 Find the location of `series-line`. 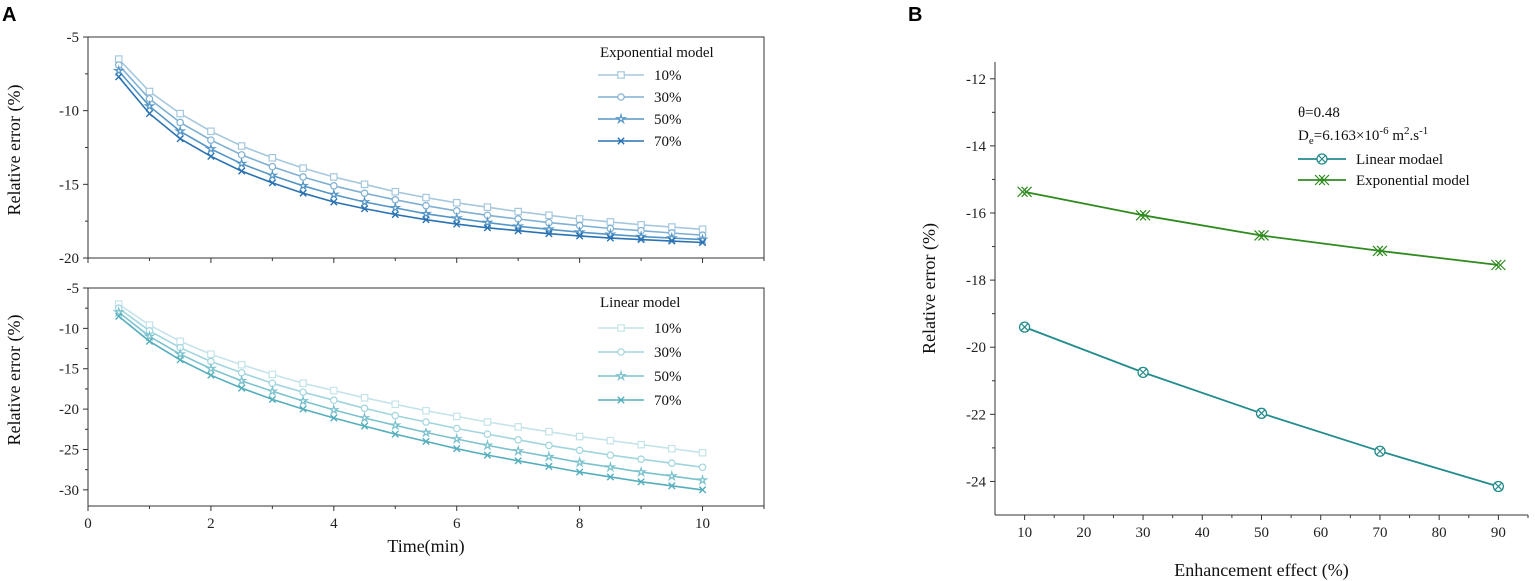

series-line is located at coordinates (410, 387).